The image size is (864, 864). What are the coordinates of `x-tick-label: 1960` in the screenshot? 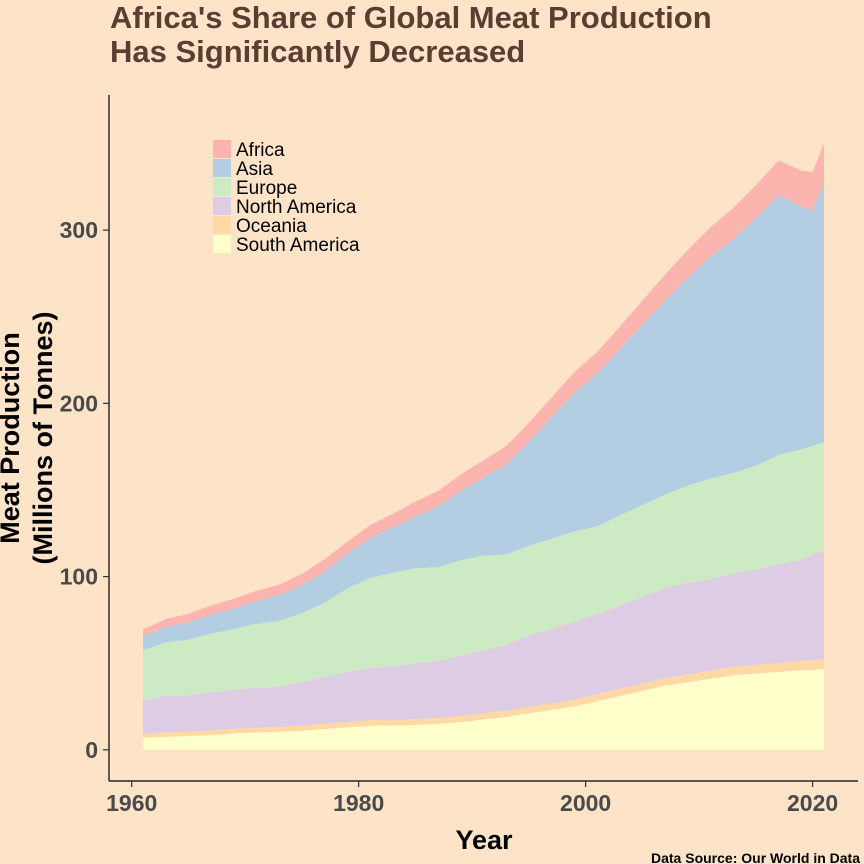 It's located at (131, 803).